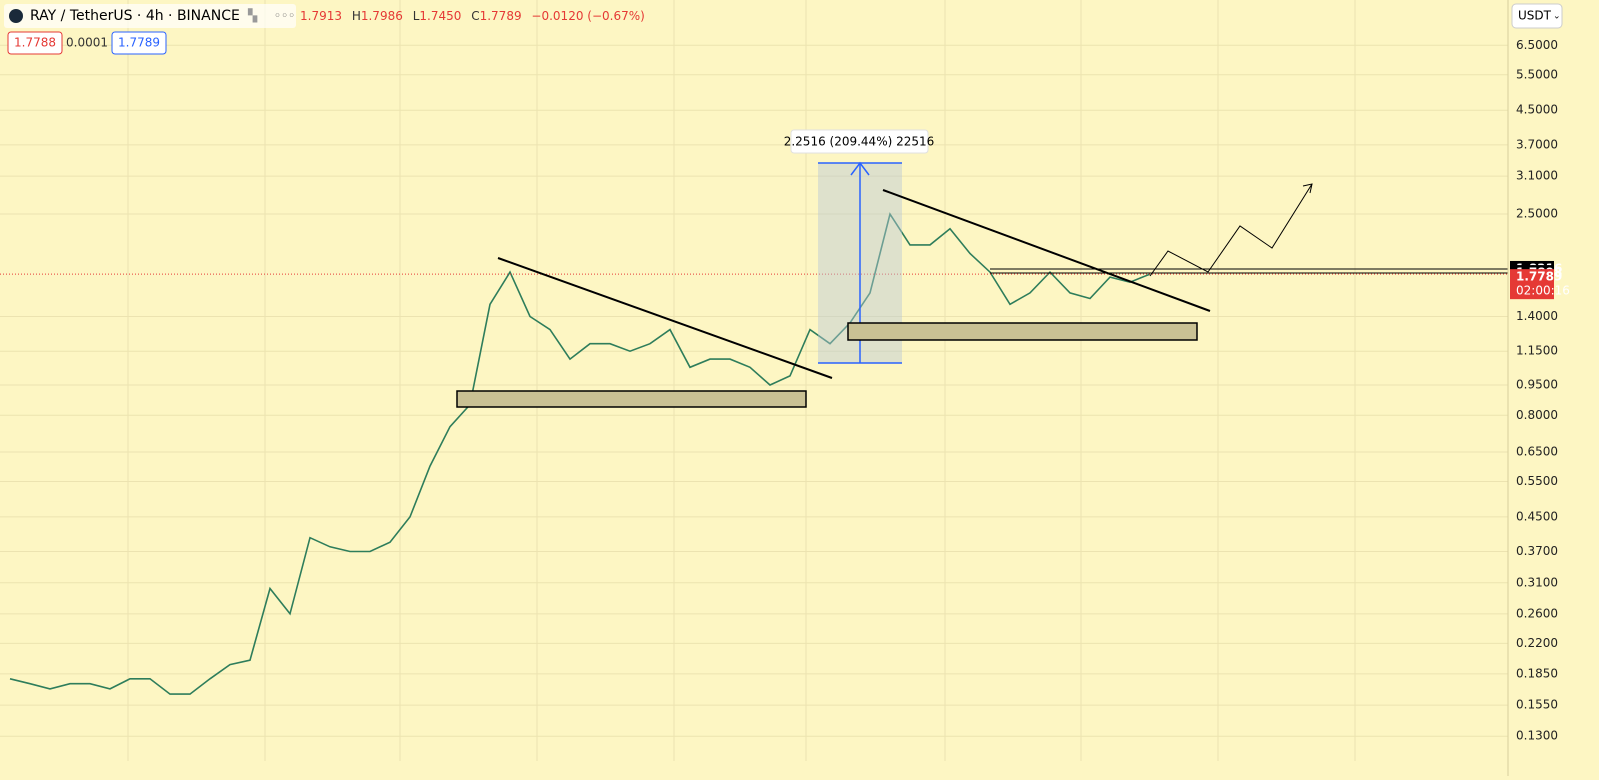 This screenshot has height=780, width=1599. What do you see at coordinates (1537, 415) in the screenshot?
I see `y-tick-label: 0.8000` at bounding box center [1537, 415].